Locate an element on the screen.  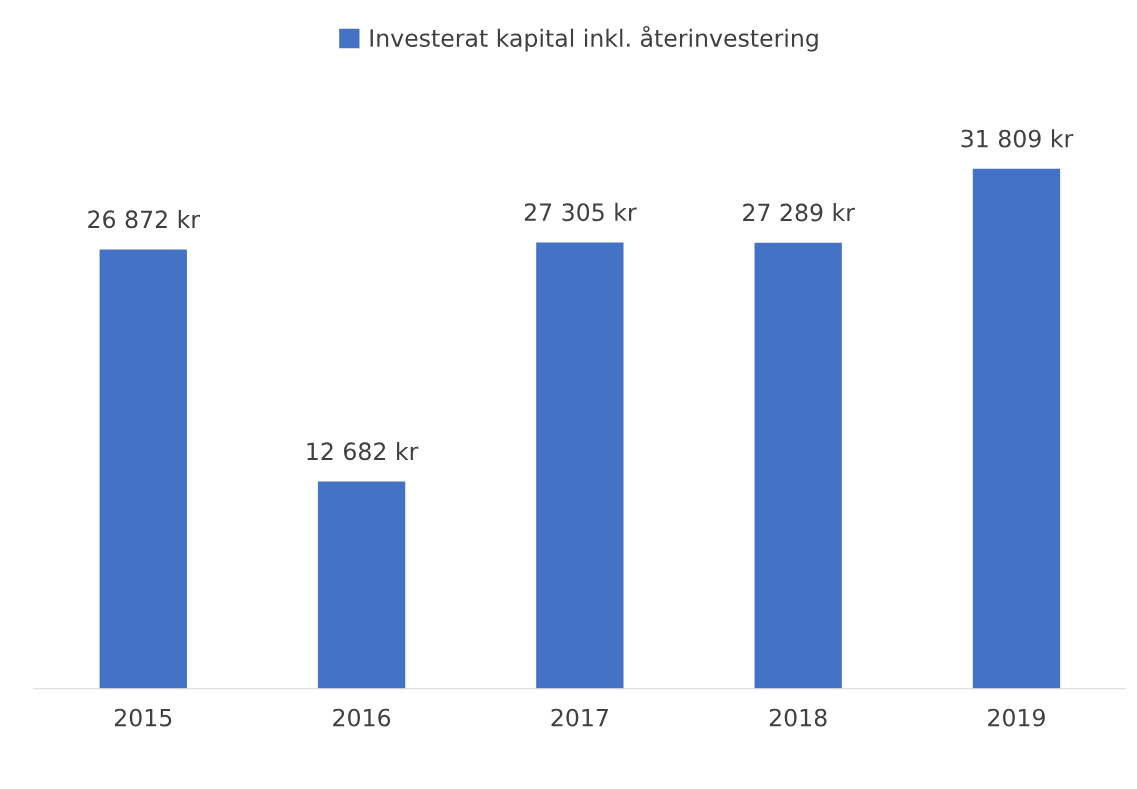
data-label: 27 305 kr is located at coordinates (580, 212).